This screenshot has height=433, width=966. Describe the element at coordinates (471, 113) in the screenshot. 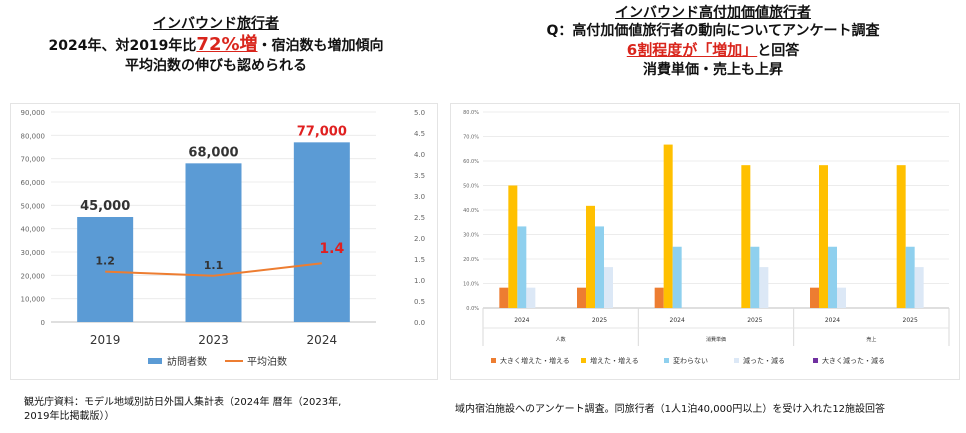

I see `y-tick-label: 80.0%` at that location.